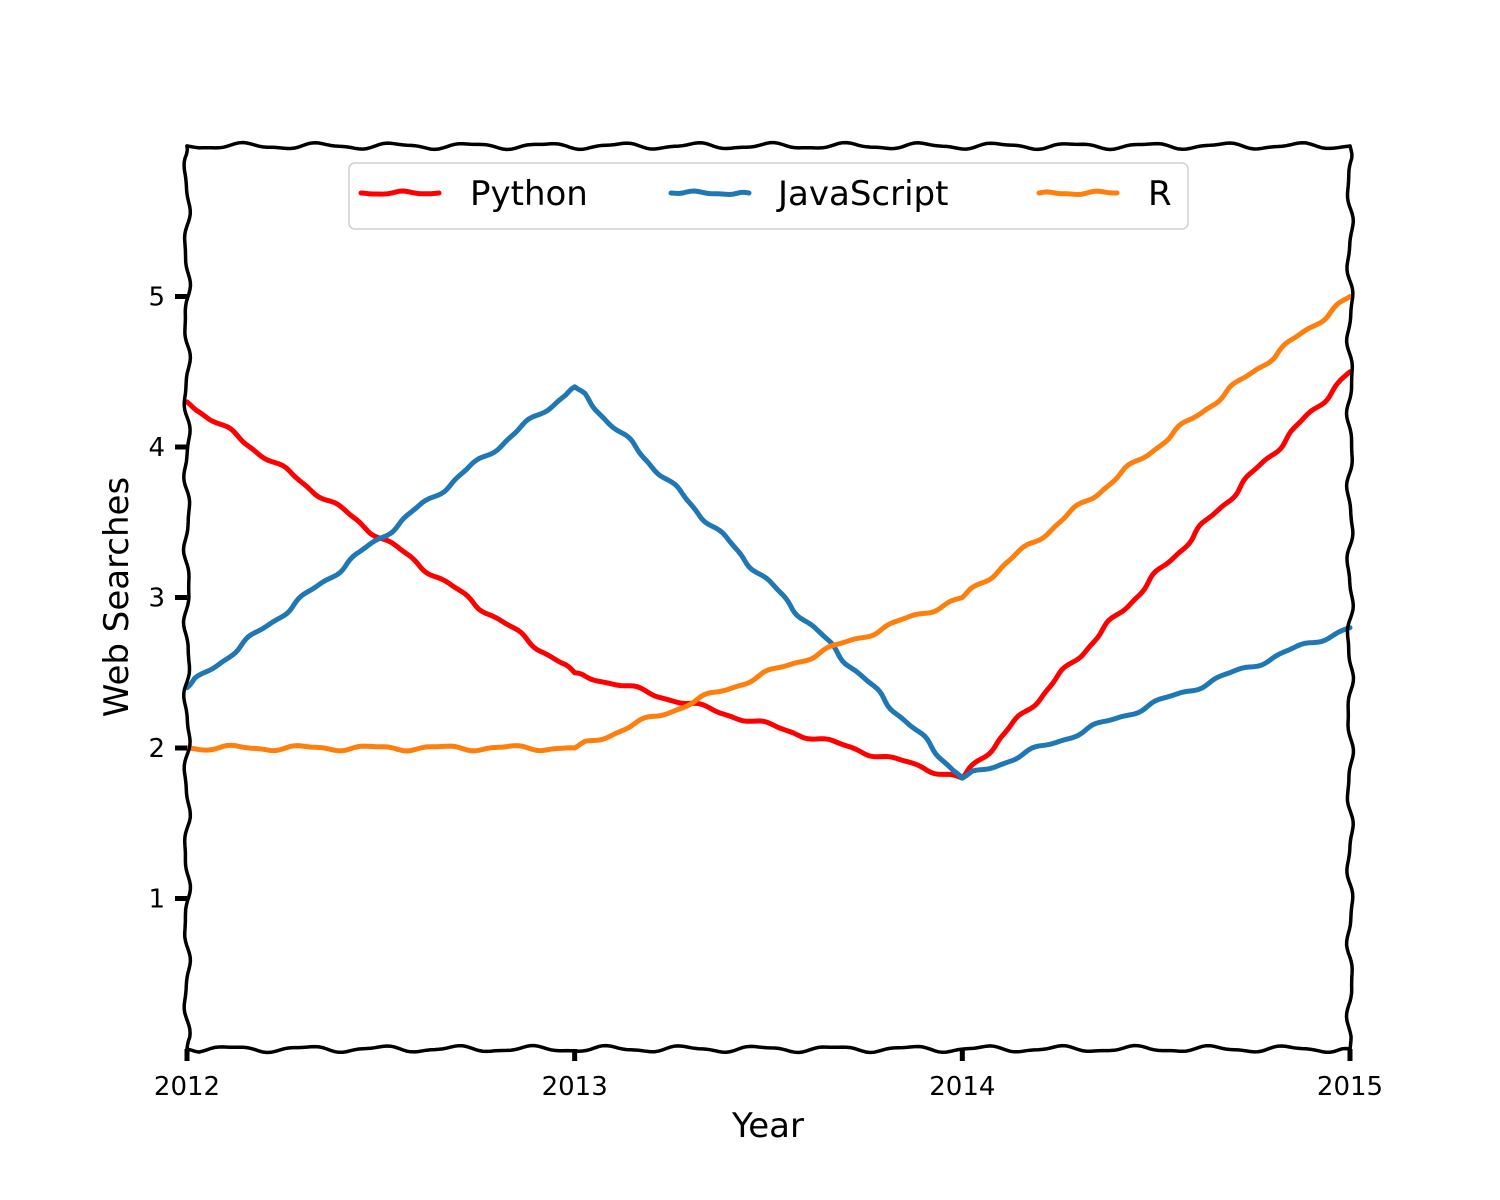 This screenshot has height=1200, width=1500. What do you see at coordinates (1350, 1087) in the screenshot?
I see `x-tick-label: 2015` at bounding box center [1350, 1087].